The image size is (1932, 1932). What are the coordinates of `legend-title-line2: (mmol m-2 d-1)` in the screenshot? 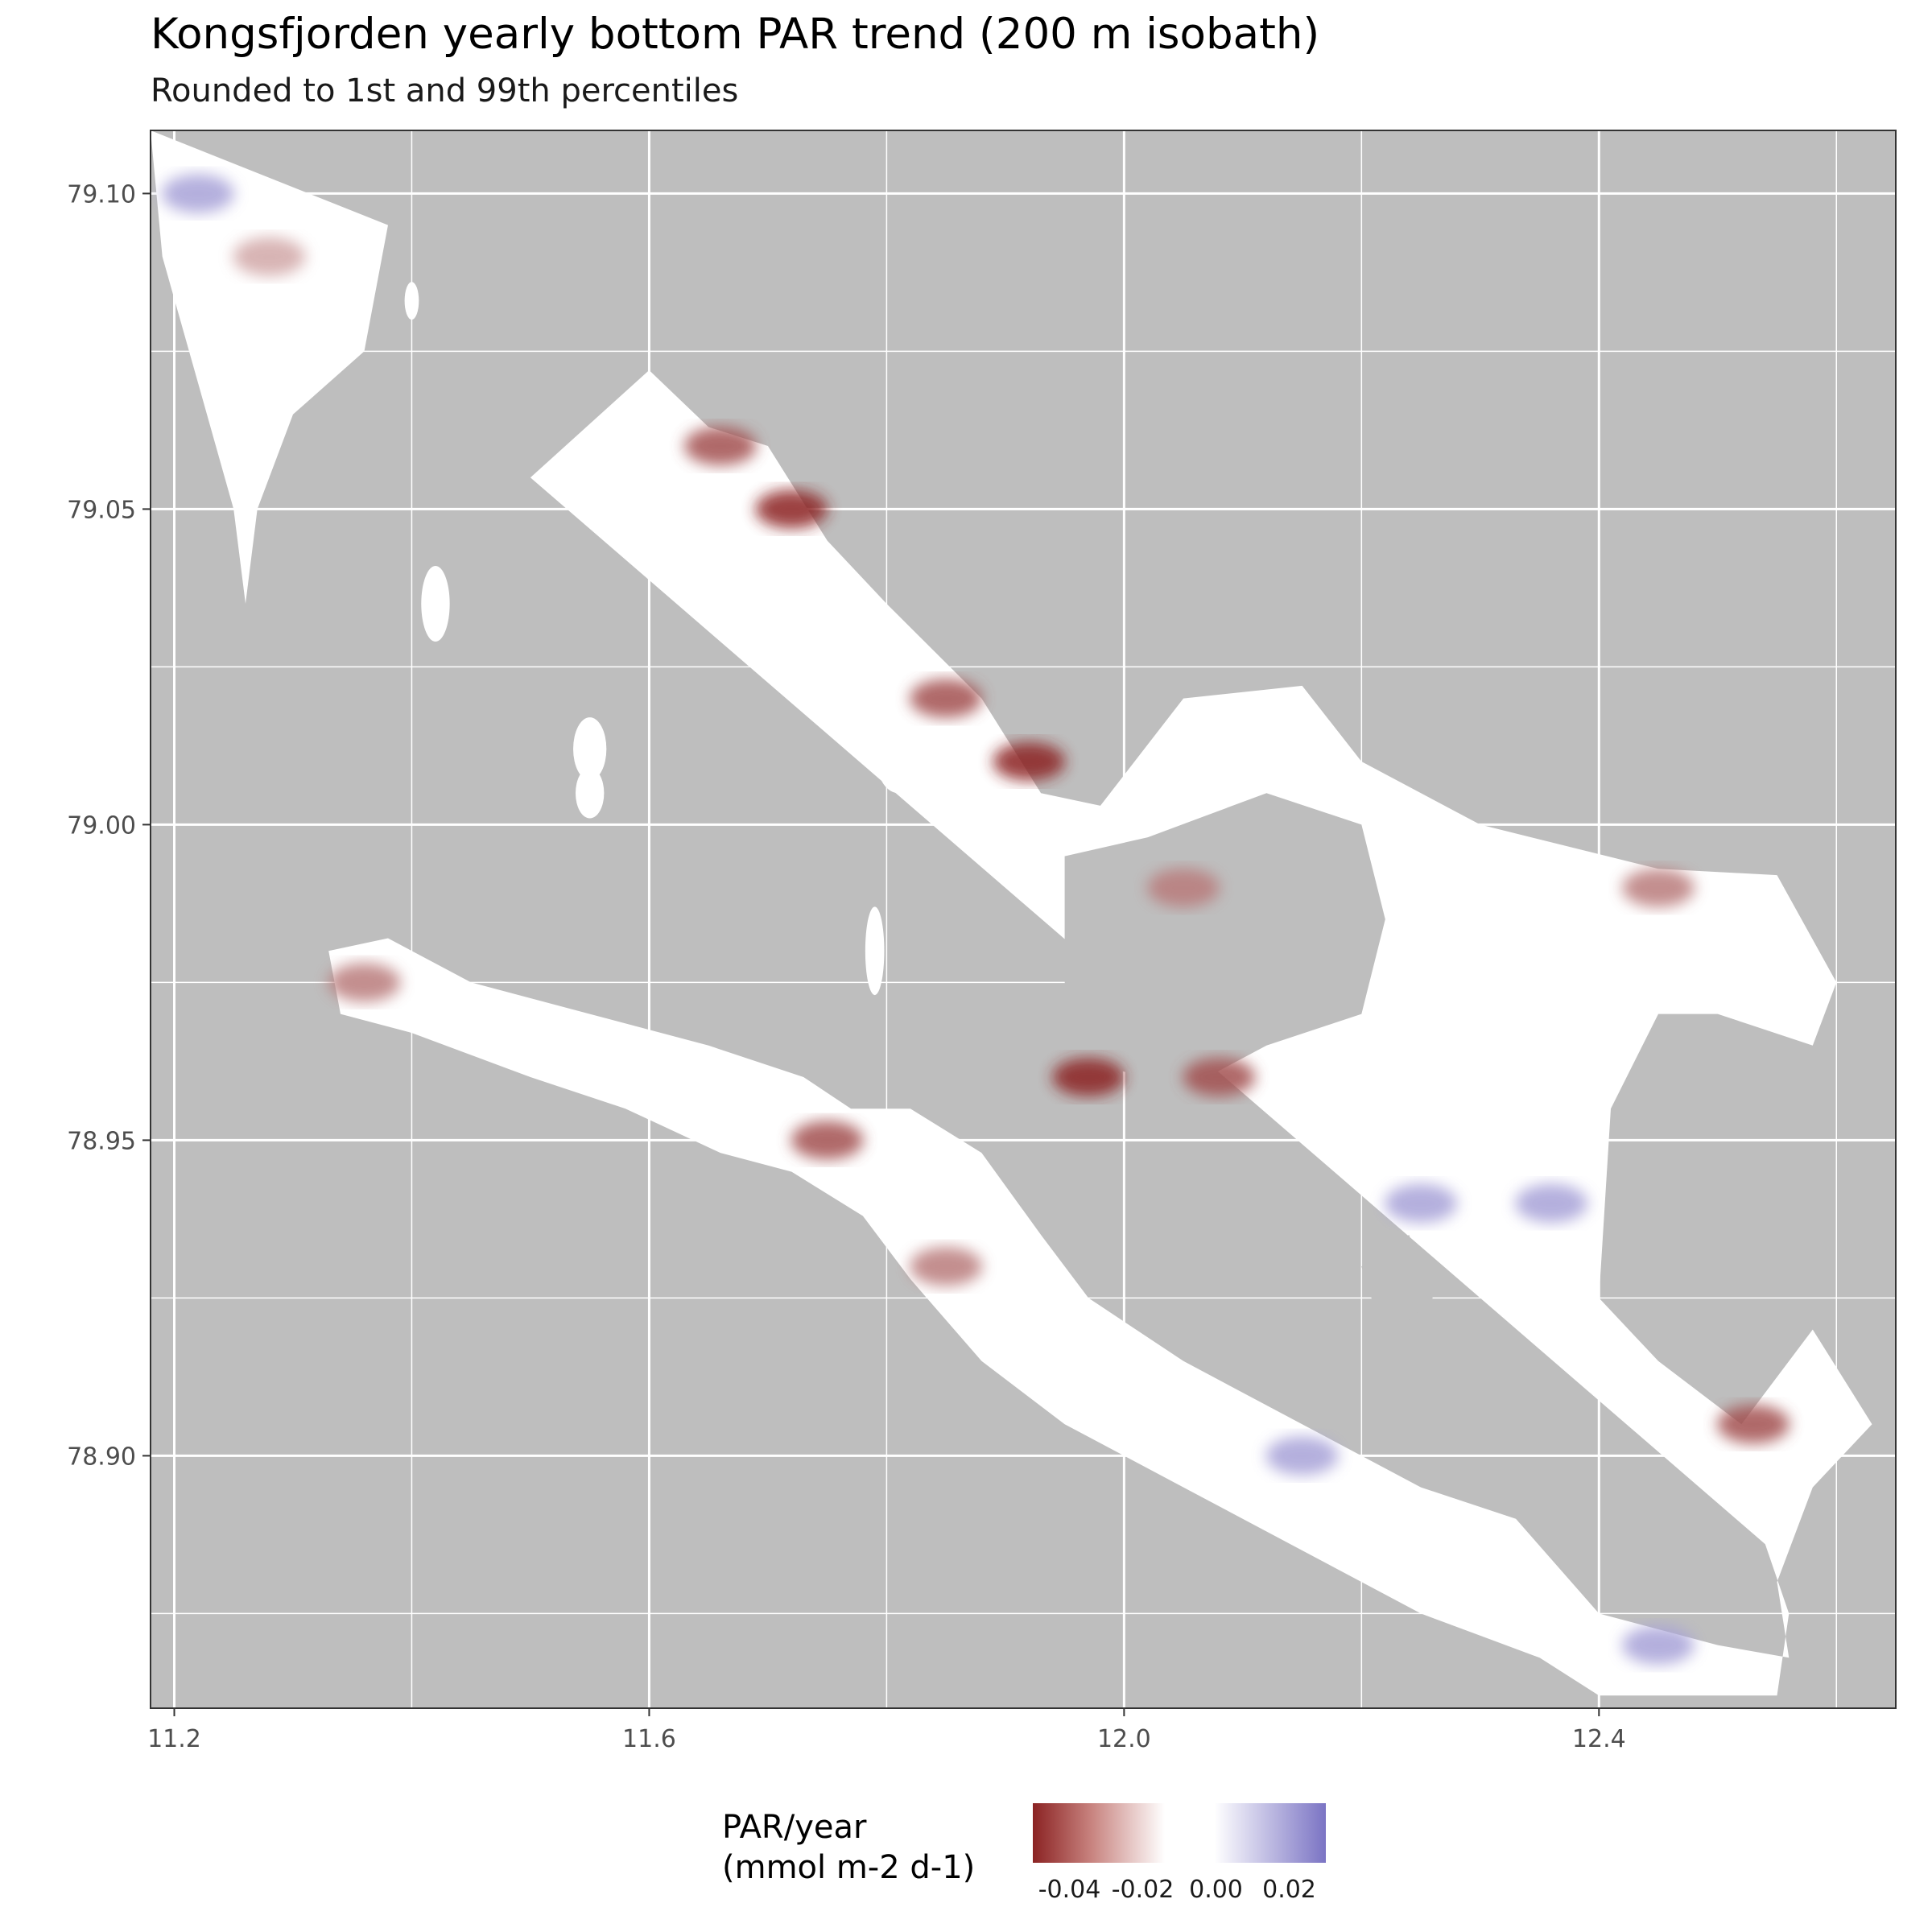 It's located at (849, 1867).